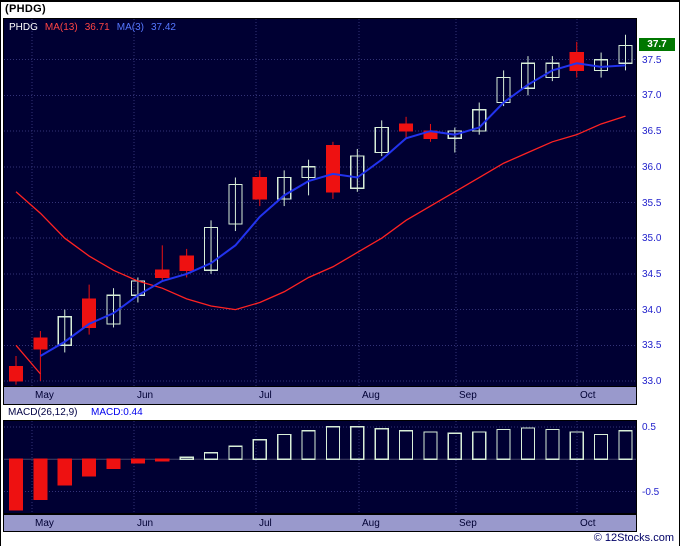 The height and width of the screenshot is (546, 680). Describe the element at coordinates (652, 274) in the screenshot. I see `price-axis-tick: 34.5` at that location.